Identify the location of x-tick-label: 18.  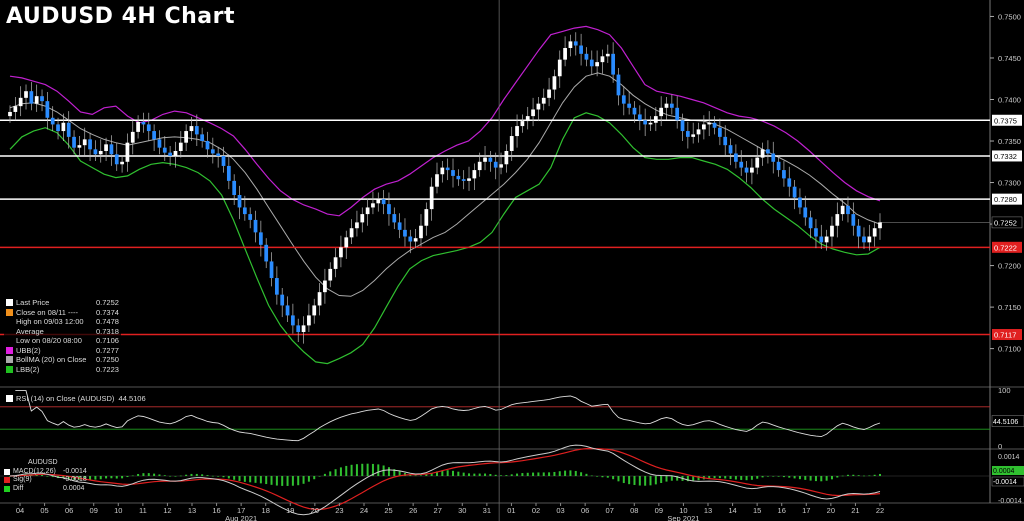
(266, 510).